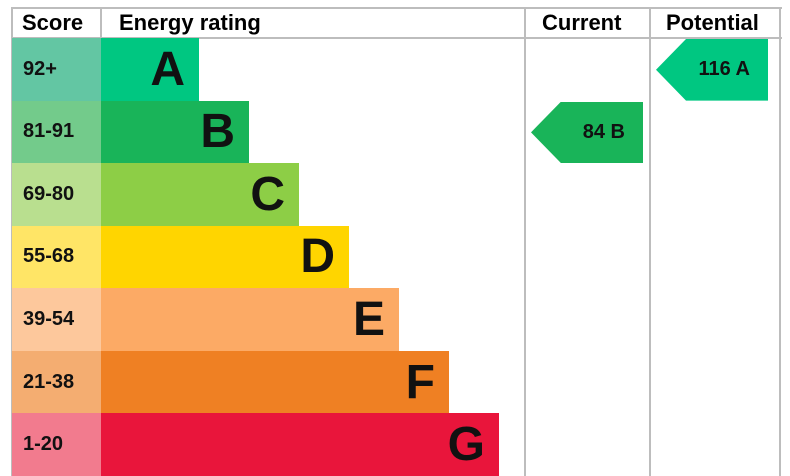 The width and height of the screenshot is (790, 476). I want to click on rating-bar-G: G, so click(300, 444).